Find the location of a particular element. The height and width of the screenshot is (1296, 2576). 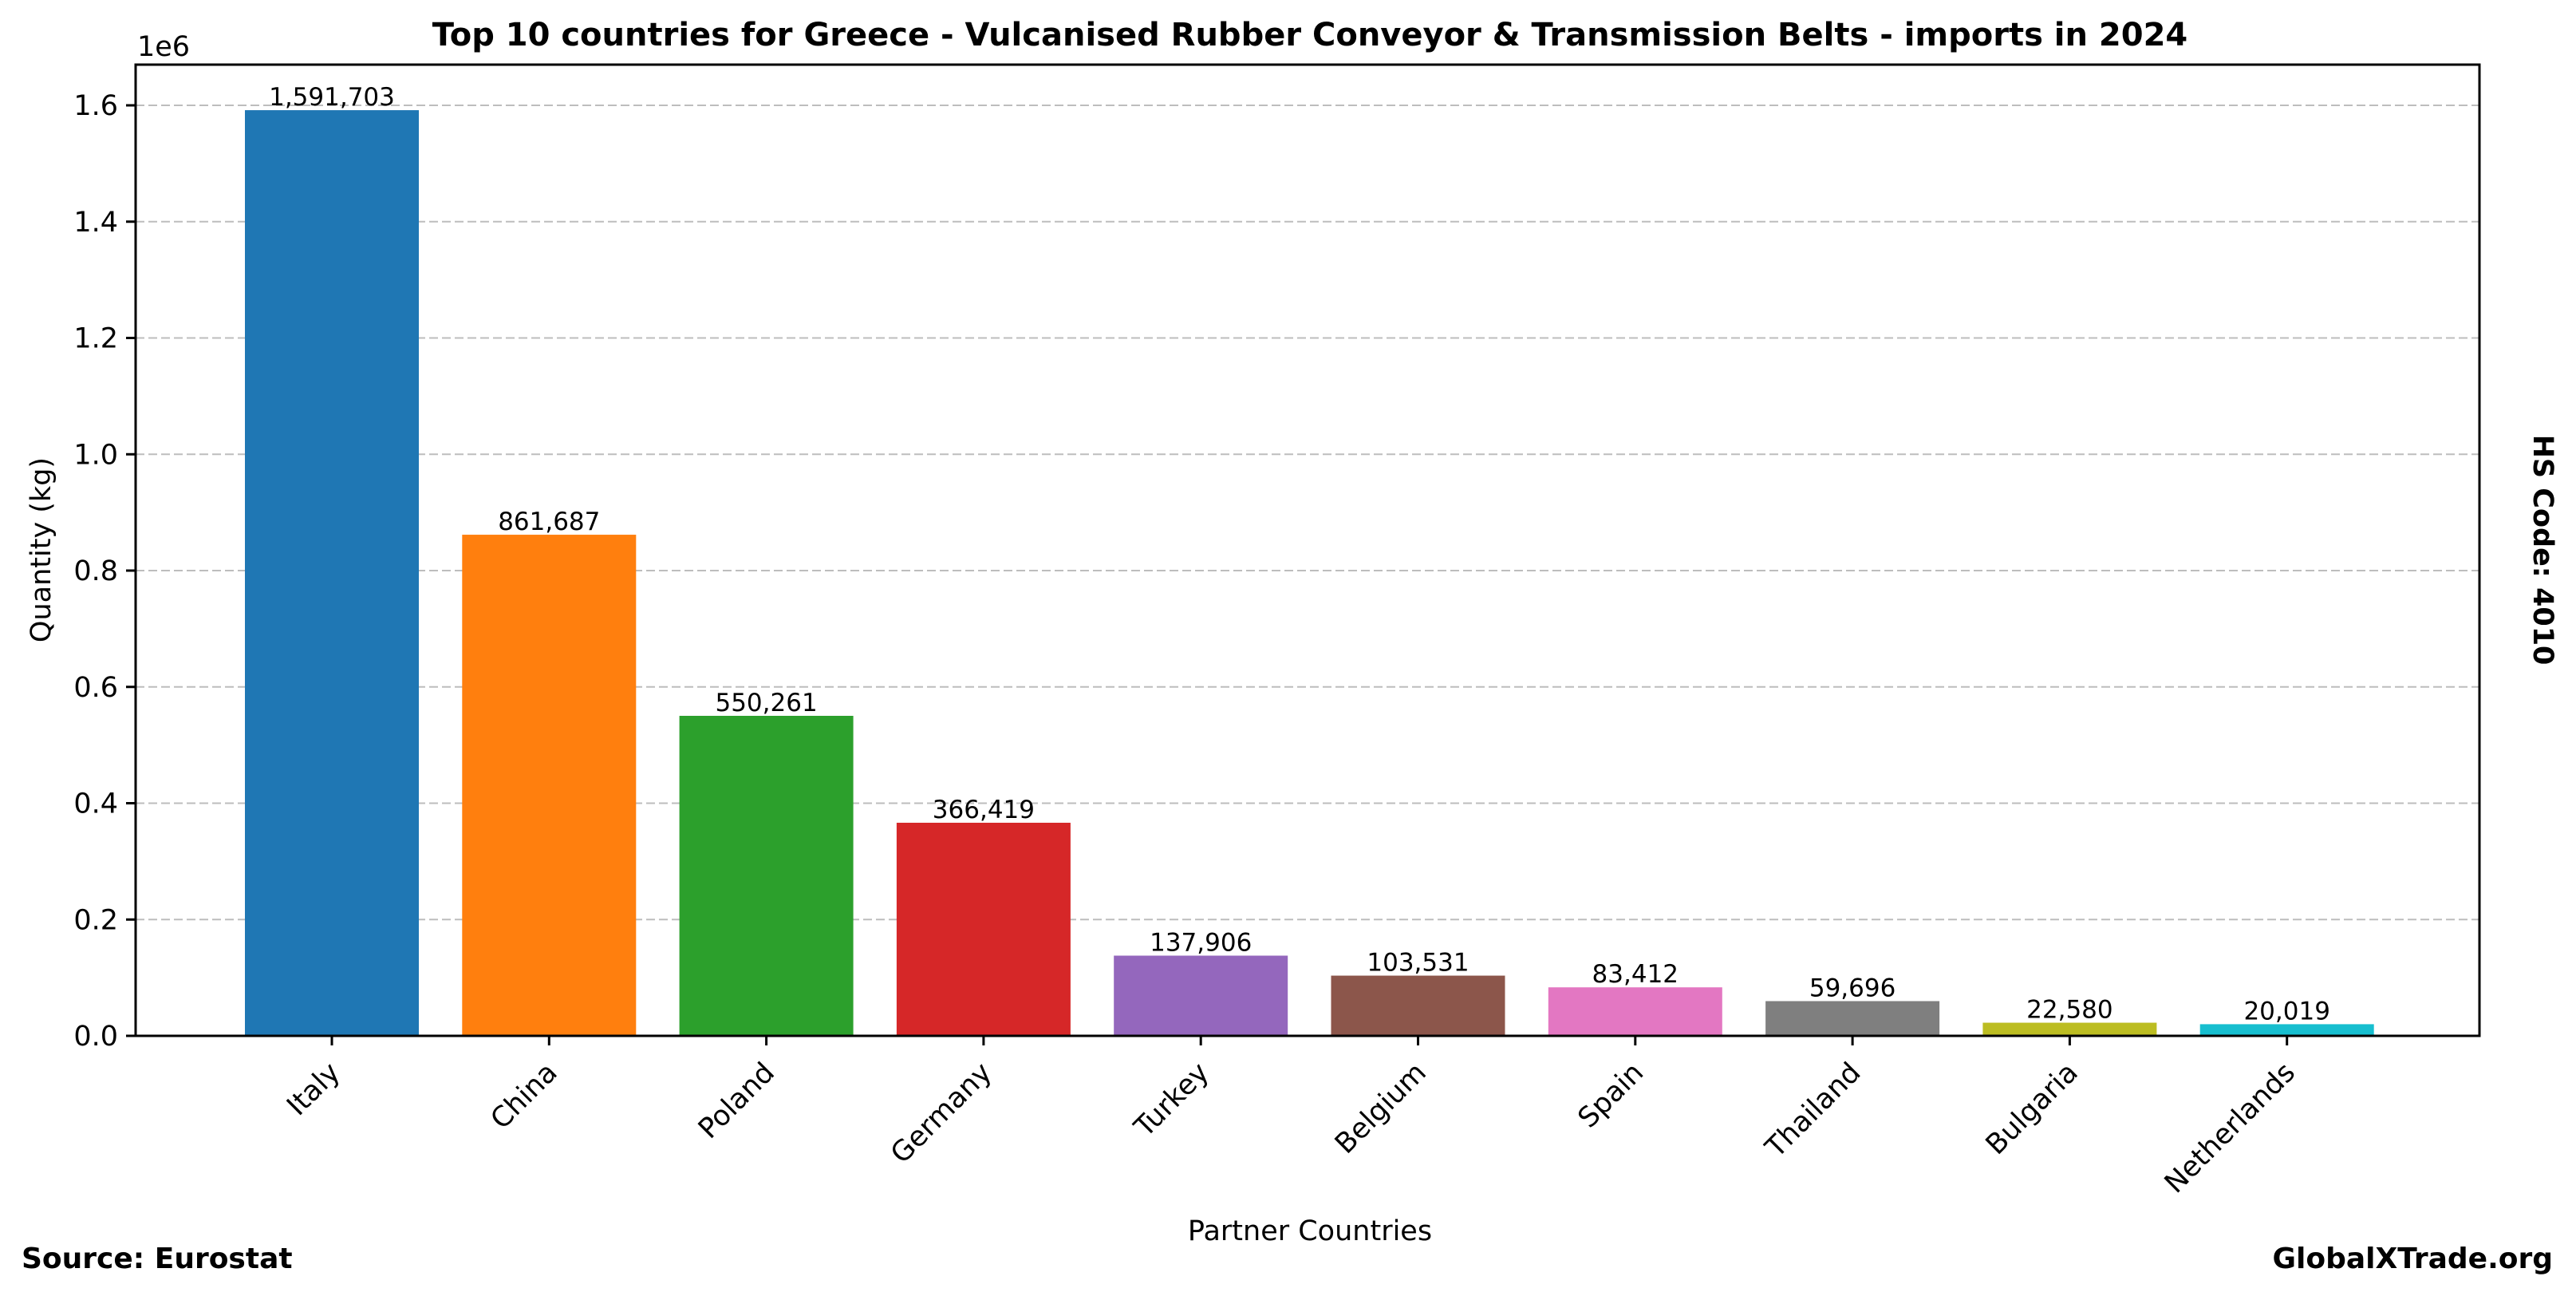

x-tick-label: Netherlands is located at coordinates (2230, 1128).